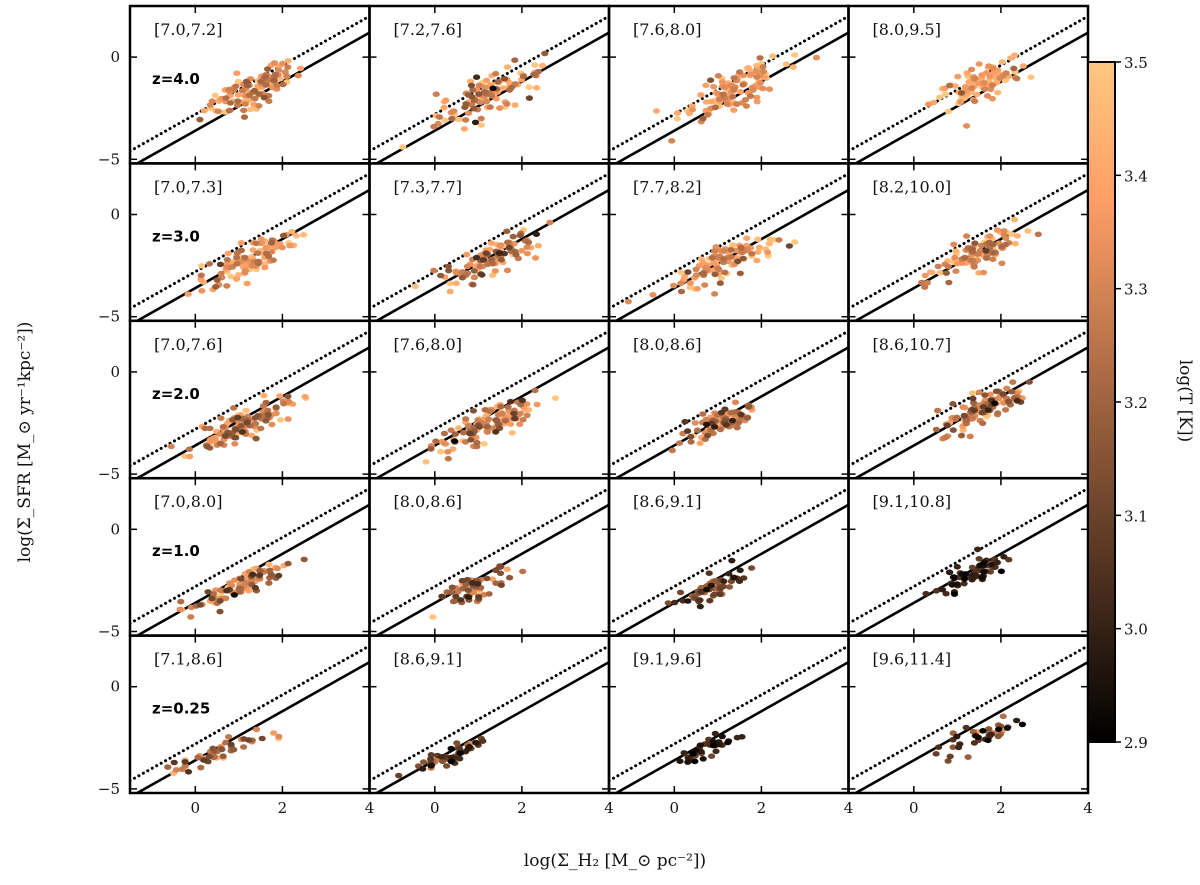  I want to click on panel-plot-area, so click(489, 404).